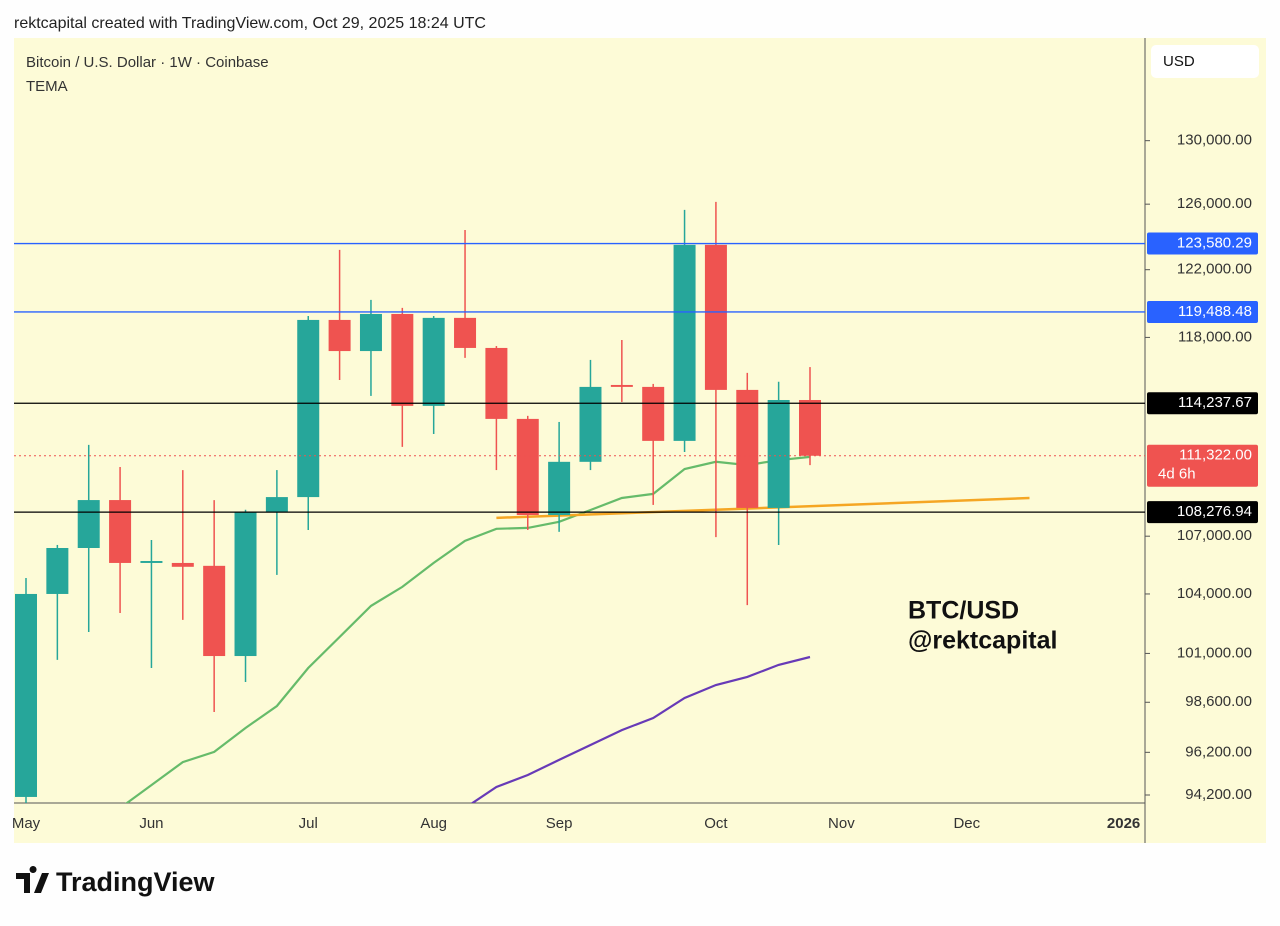 The image size is (1280, 926). What do you see at coordinates (1218, 751) in the screenshot?
I see `y-tick-label: 96,200.00` at bounding box center [1218, 751].